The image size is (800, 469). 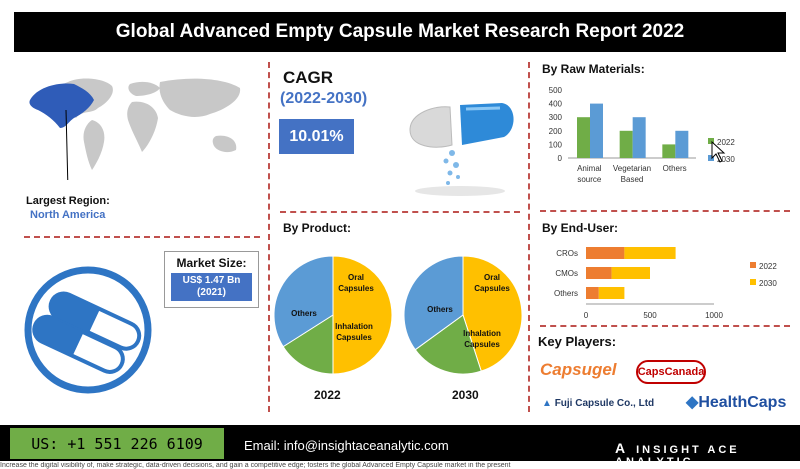 What do you see at coordinates (556, 90) in the screenshot?
I see `y-tick-label: 500` at bounding box center [556, 90].